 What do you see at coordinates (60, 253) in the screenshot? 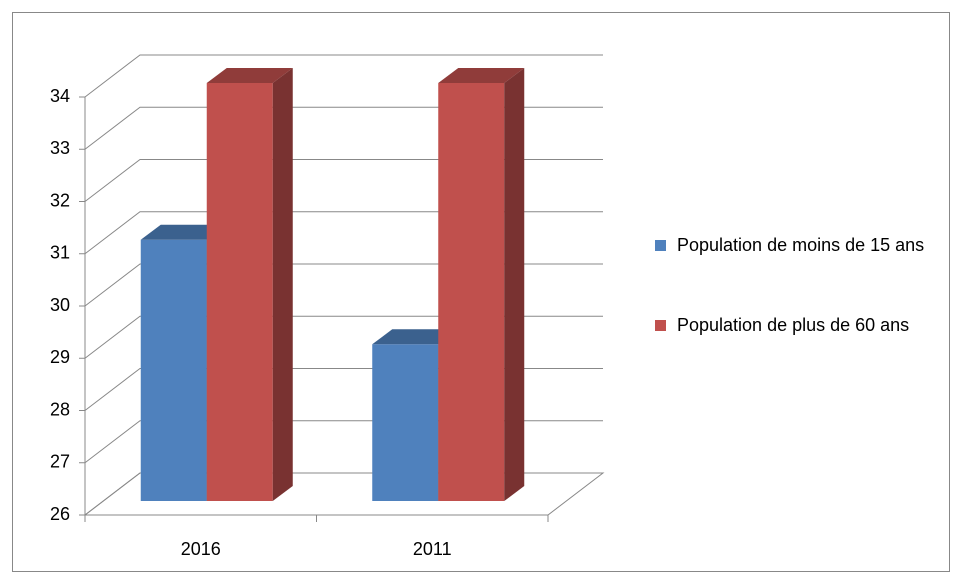
I see `y-tick-label: 31` at bounding box center [60, 253].